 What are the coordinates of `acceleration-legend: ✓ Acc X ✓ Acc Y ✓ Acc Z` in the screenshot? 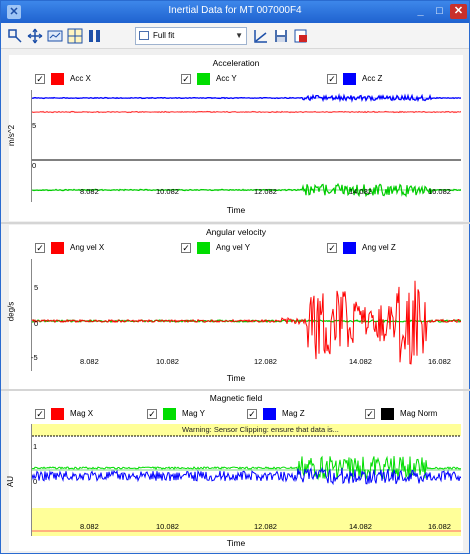 It's located at (236, 80).